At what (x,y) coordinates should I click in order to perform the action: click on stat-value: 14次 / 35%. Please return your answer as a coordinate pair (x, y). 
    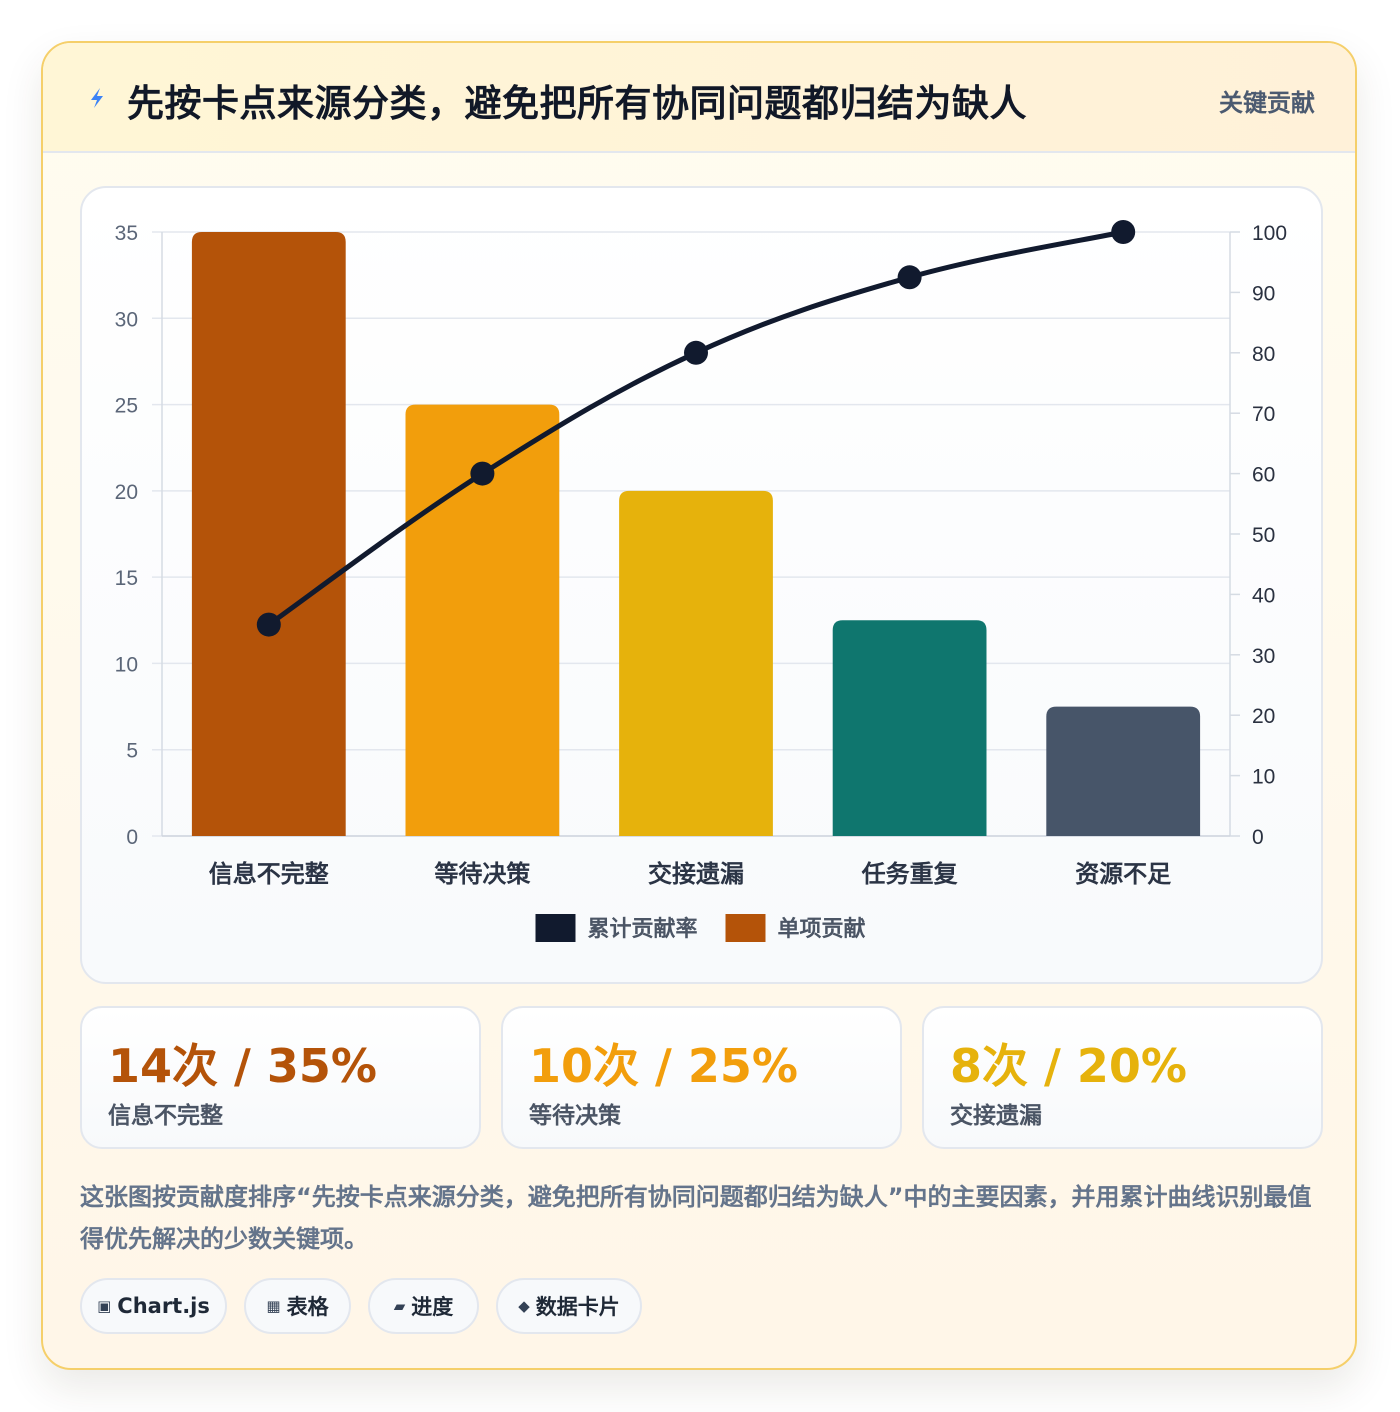
    Looking at the image, I should click on (242, 1066).